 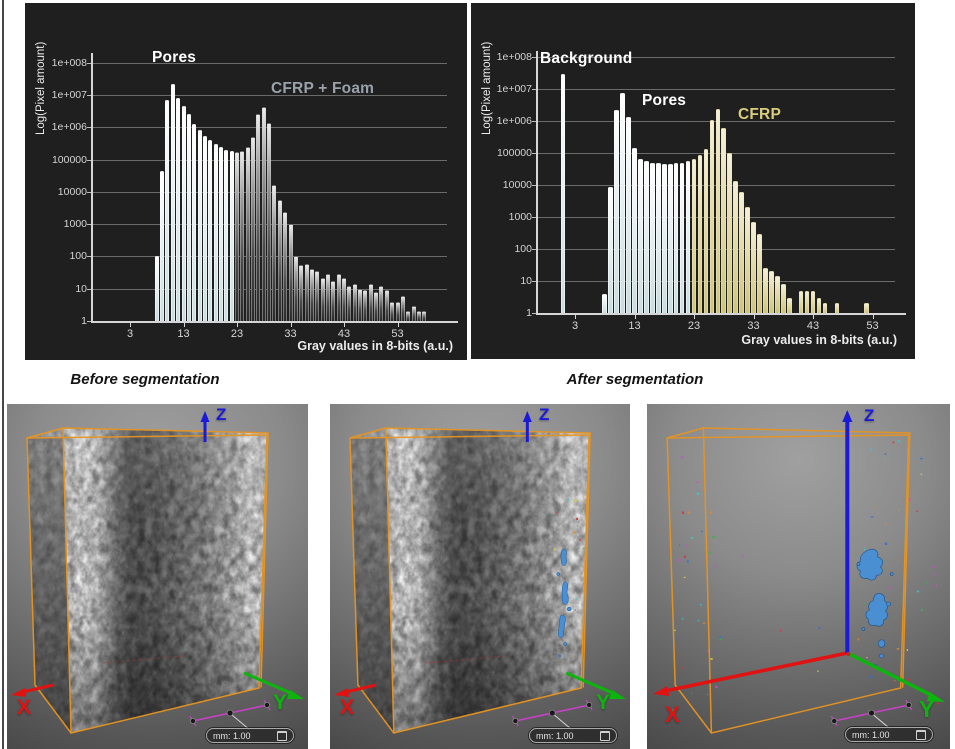 I want to click on bounding-box-wireframe, so click(x=788, y=580).